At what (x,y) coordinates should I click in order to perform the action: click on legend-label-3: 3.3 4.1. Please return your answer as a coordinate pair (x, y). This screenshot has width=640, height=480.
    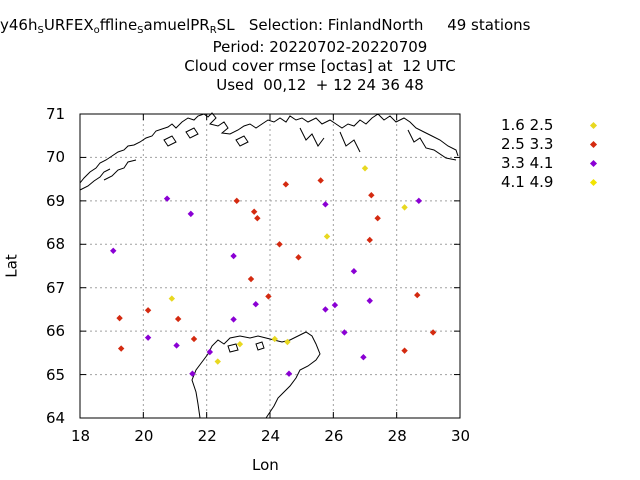
    Looking at the image, I should click on (527, 163).